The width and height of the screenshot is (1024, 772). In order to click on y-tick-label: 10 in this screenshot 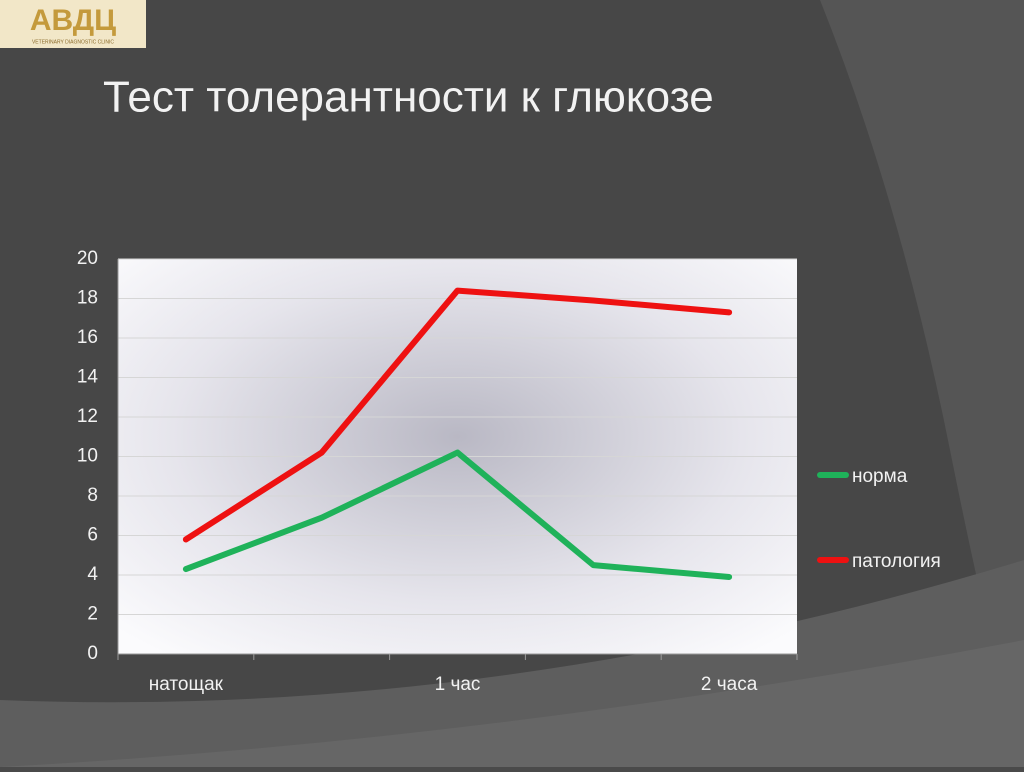, I will do `click(87, 456)`.